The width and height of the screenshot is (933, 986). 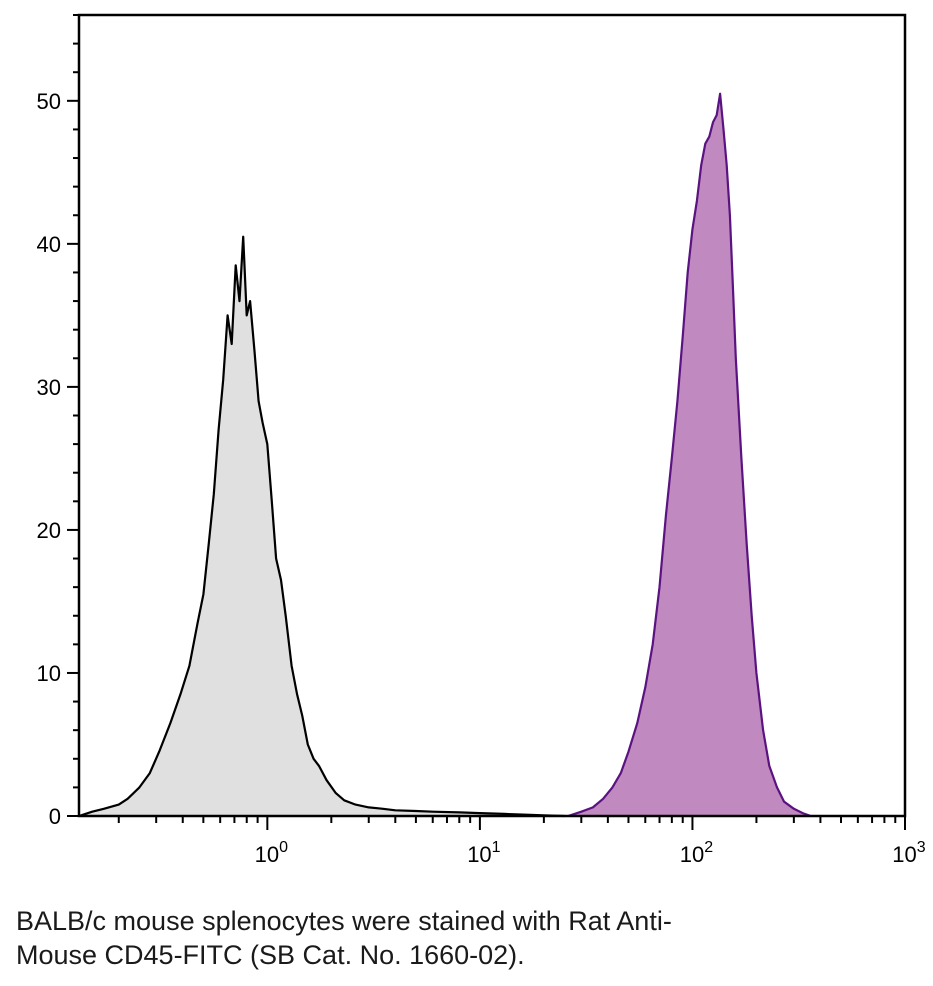 I want to click on y-tick-label: 0, so click(x=55, y=816).